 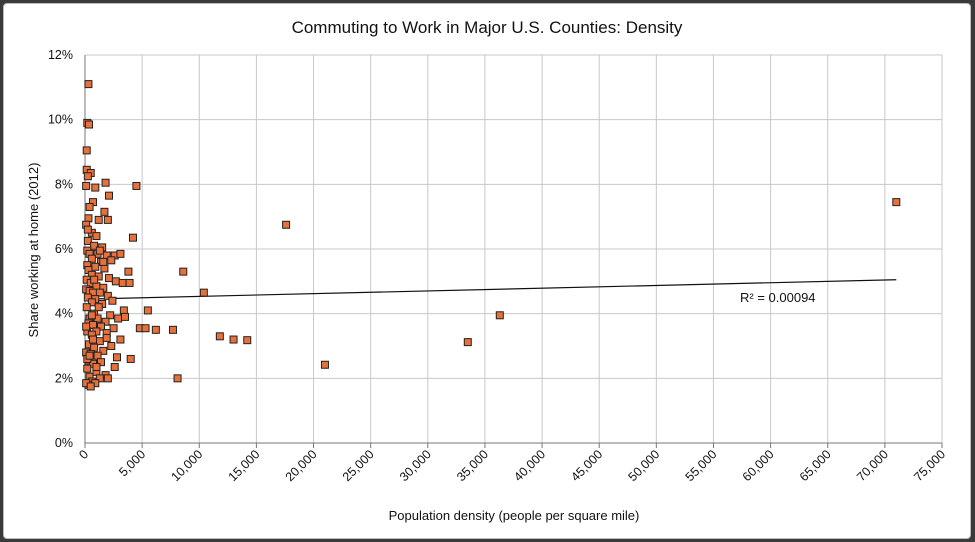 What do you see at coordinates (64, 443) in the screenshot?
I see `y-tick-label: 0%` at bounding box center [64, 443].